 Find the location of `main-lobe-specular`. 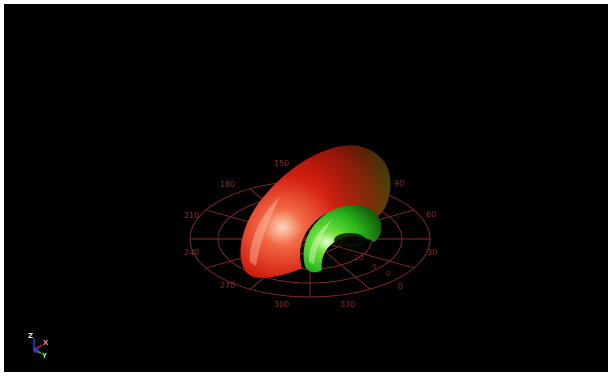

main-lobe-specular is located at coordinates (264, 231).